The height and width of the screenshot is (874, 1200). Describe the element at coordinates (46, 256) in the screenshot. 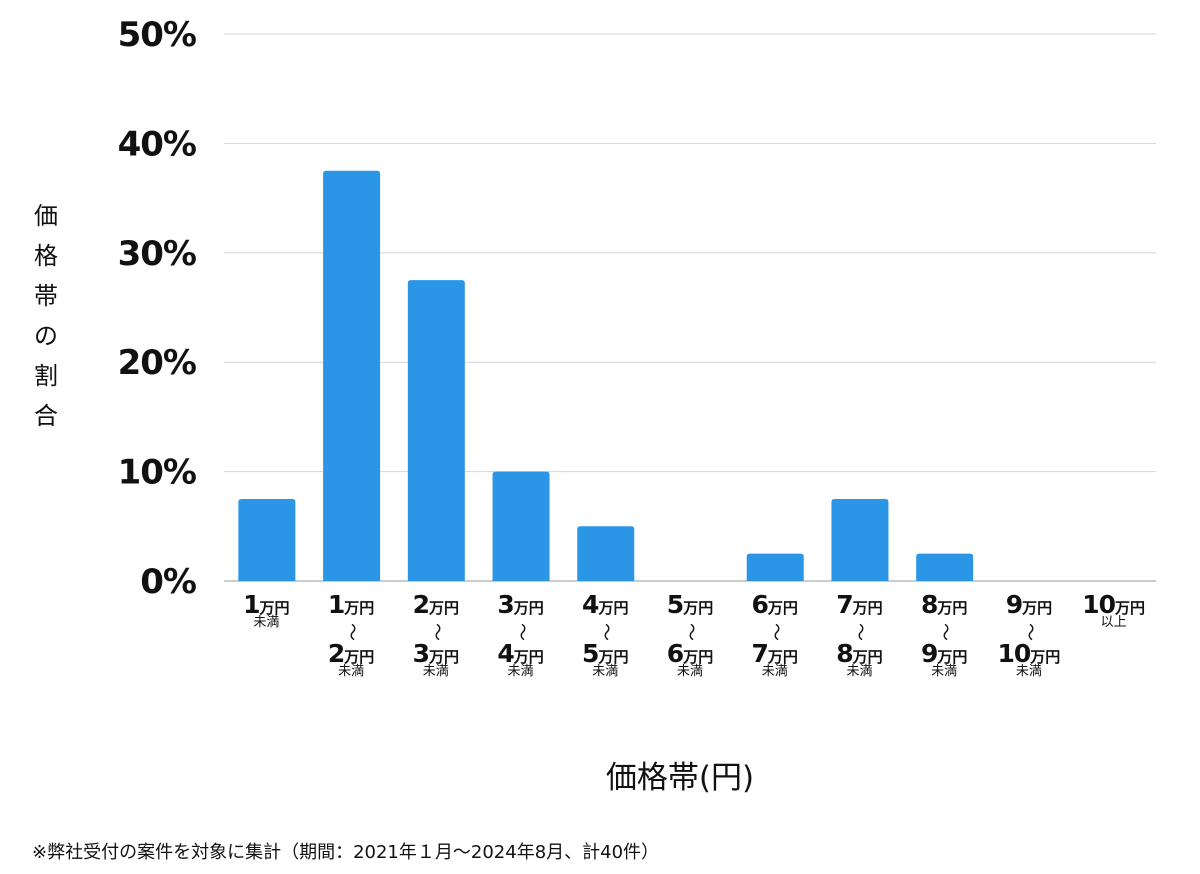

I see `y-axis-title-char: 格` at that location.